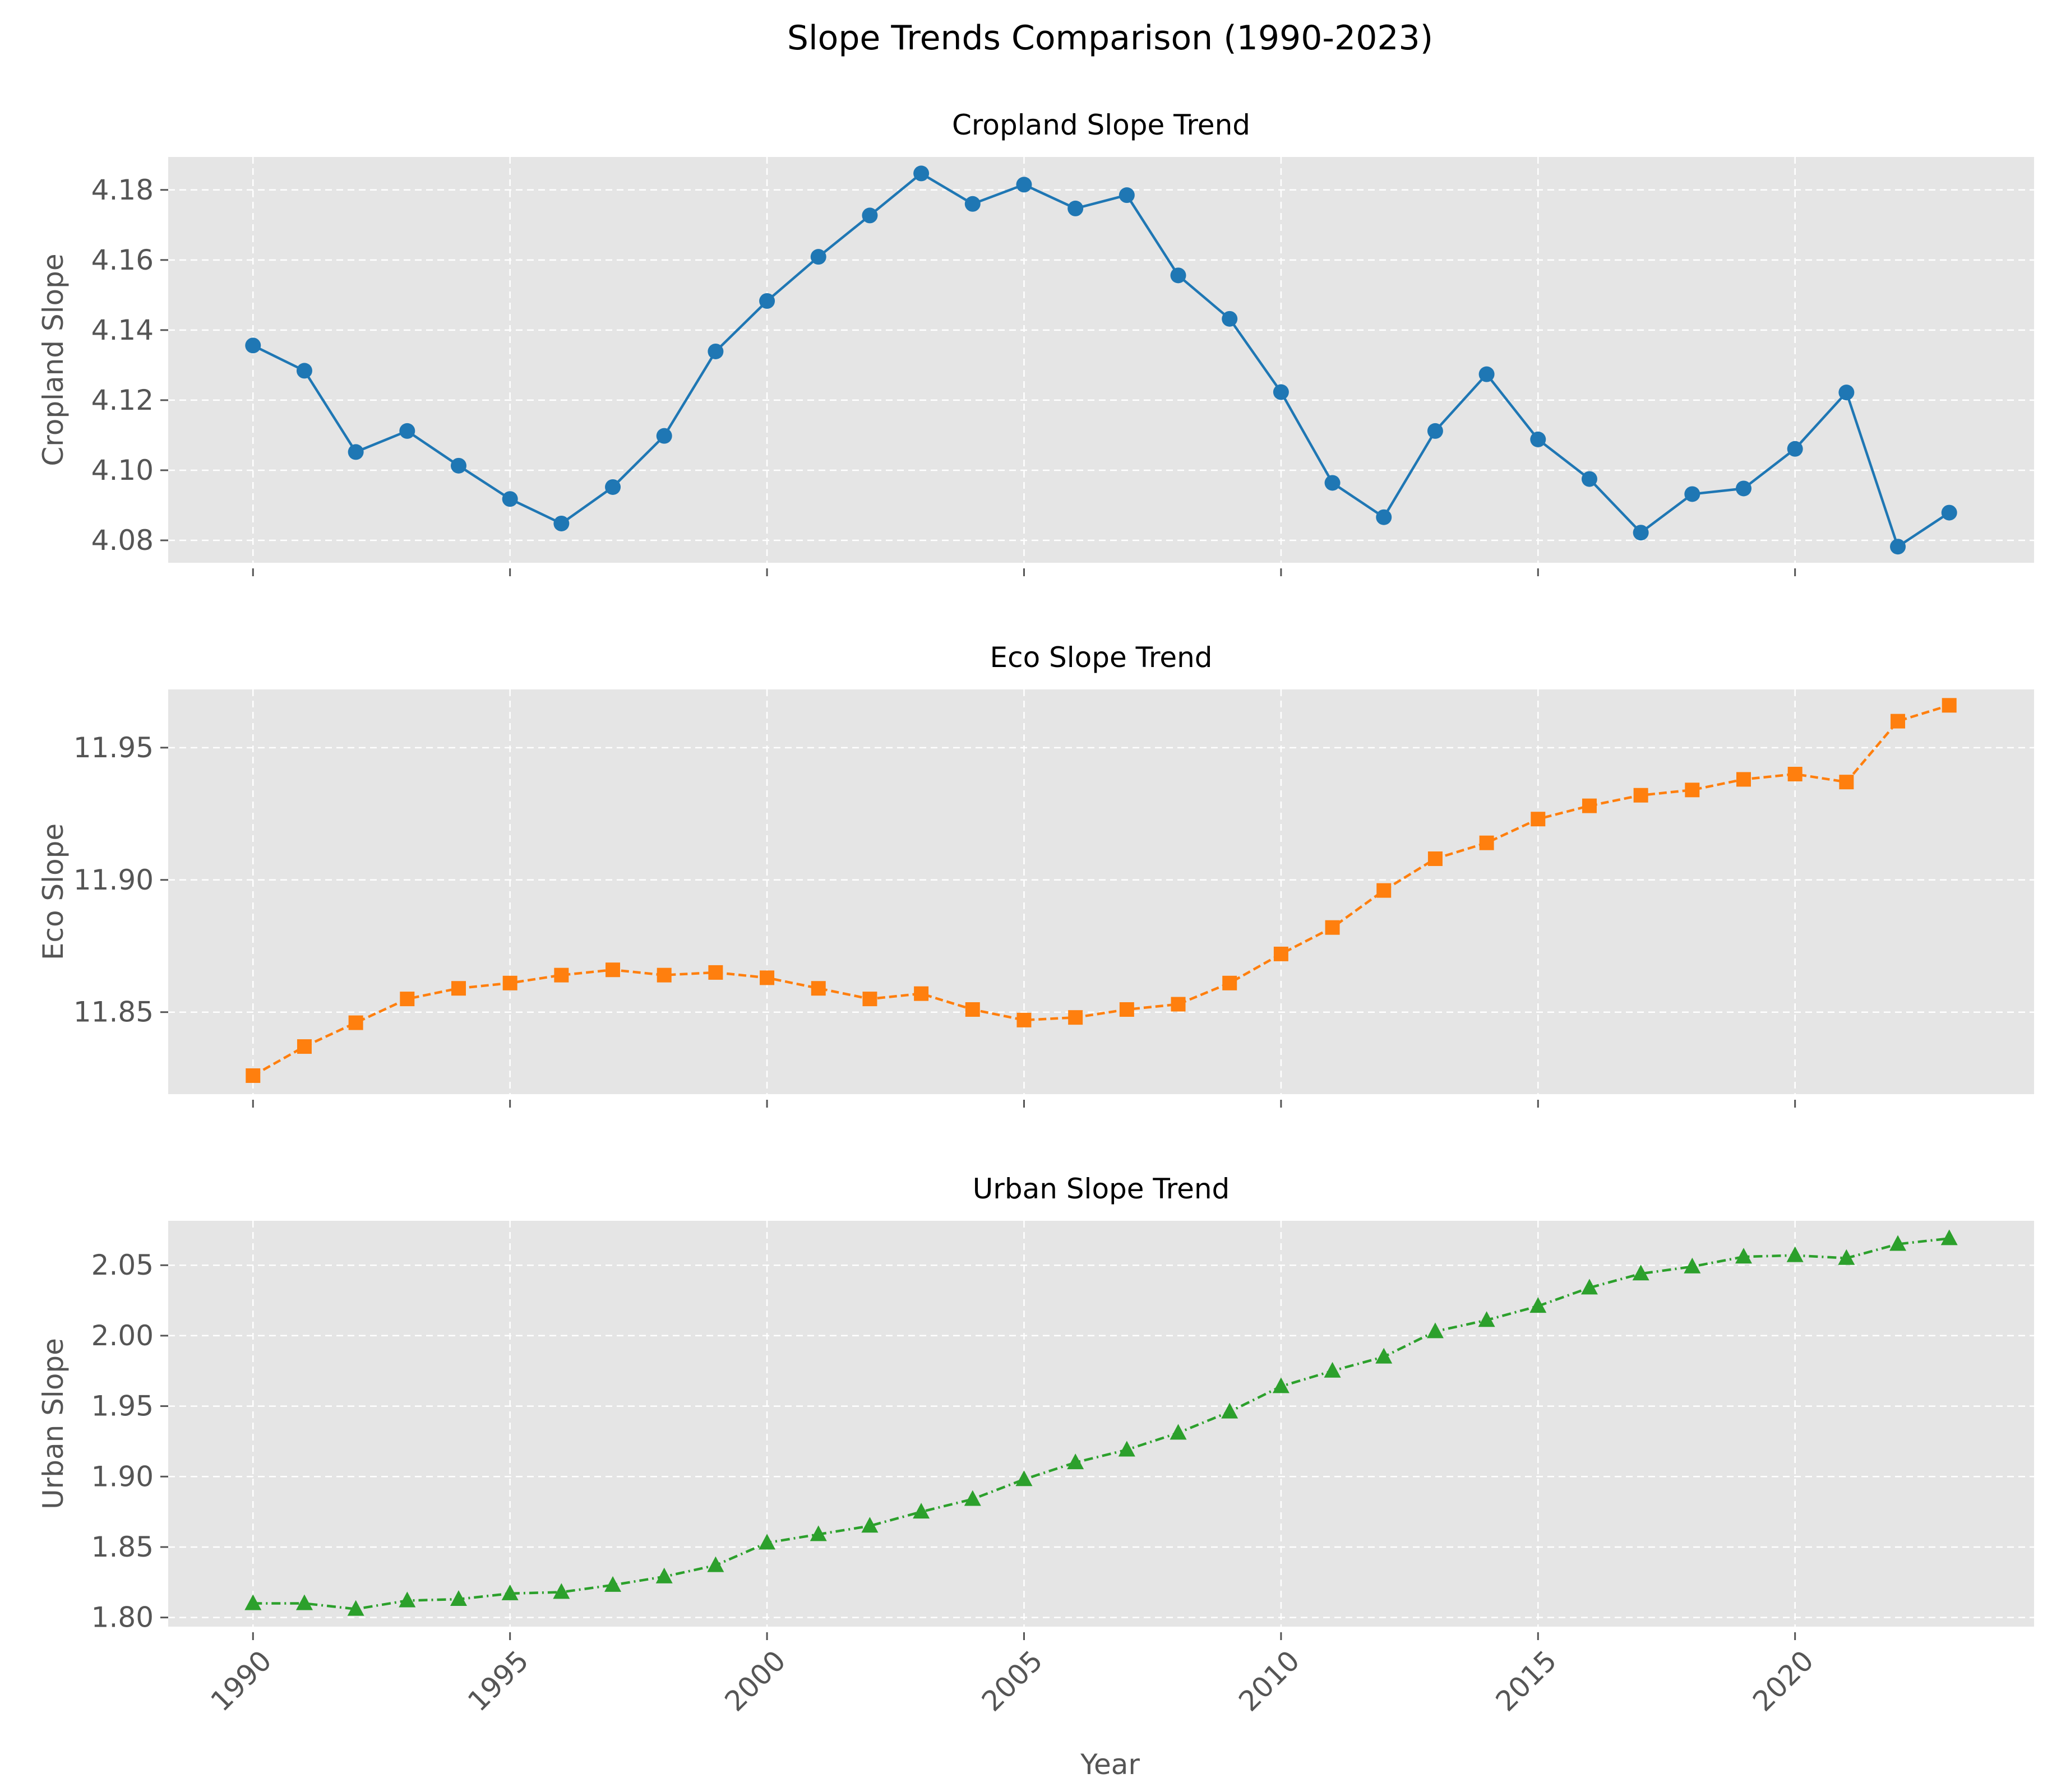 This screenshot has height=1792, width=2052. Describe the element at coordinates (122, 190) in the screenshot. I see `y-tick-label: 4.18` at that location.